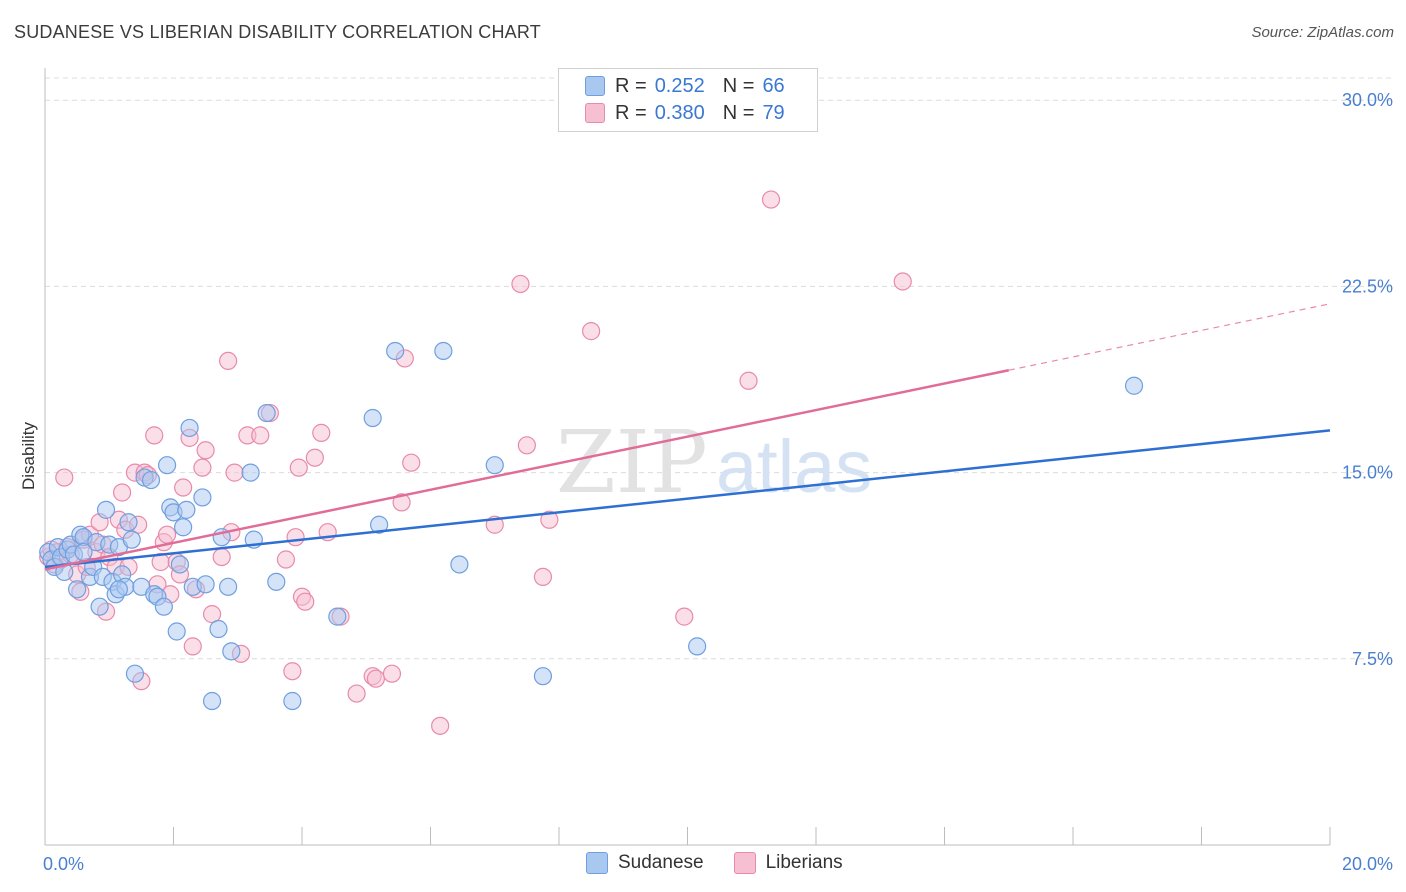 The image size is (1406, 892). What do you see at coordinates (632, 463) in the screenshot?
I see `watermark-zip: ZIP` at bounding box center [632, 463].